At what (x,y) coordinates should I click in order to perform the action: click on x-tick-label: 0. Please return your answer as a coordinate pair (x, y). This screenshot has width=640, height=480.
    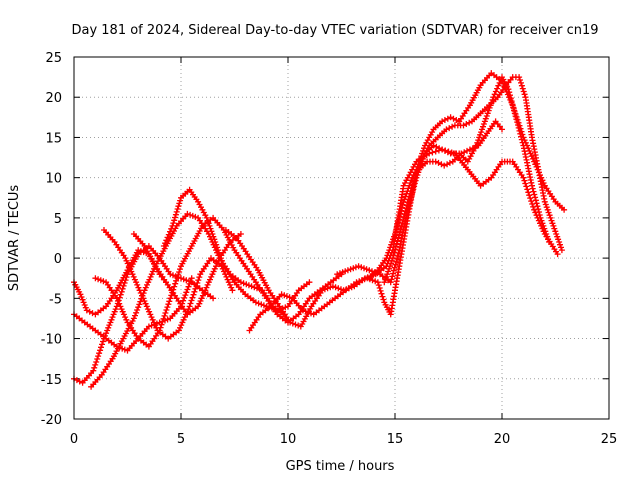
    Looking at the image, I should click on (74, 439).